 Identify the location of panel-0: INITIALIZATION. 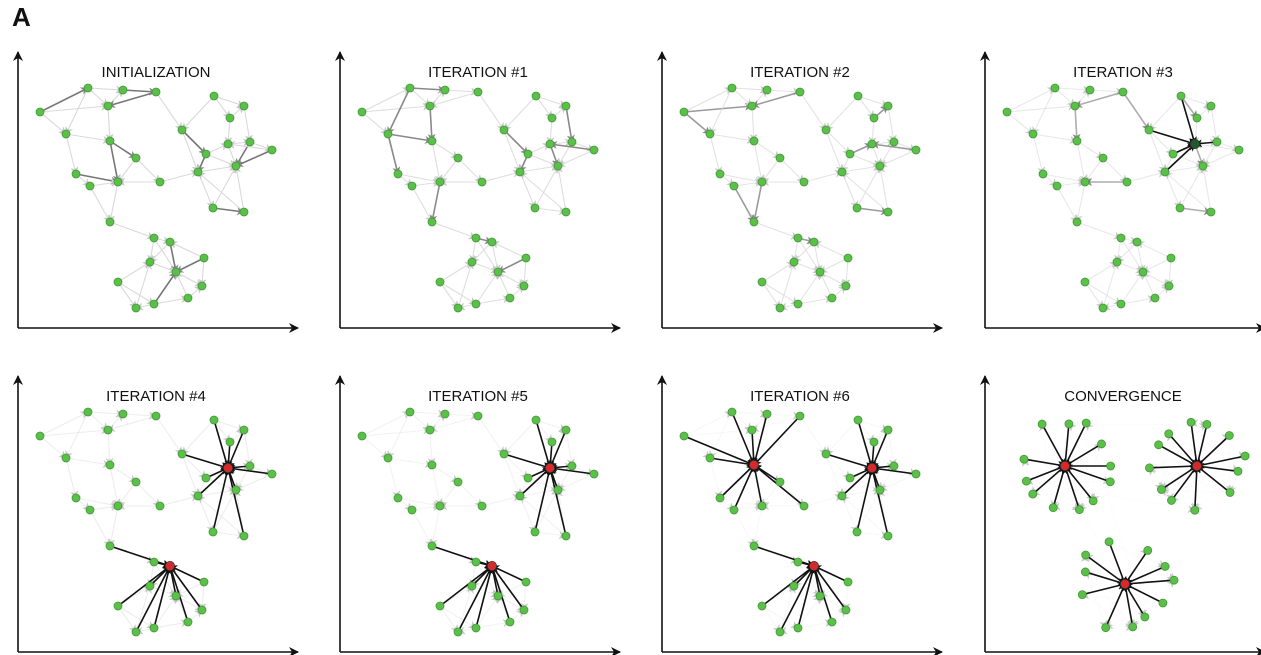
(156, 192).